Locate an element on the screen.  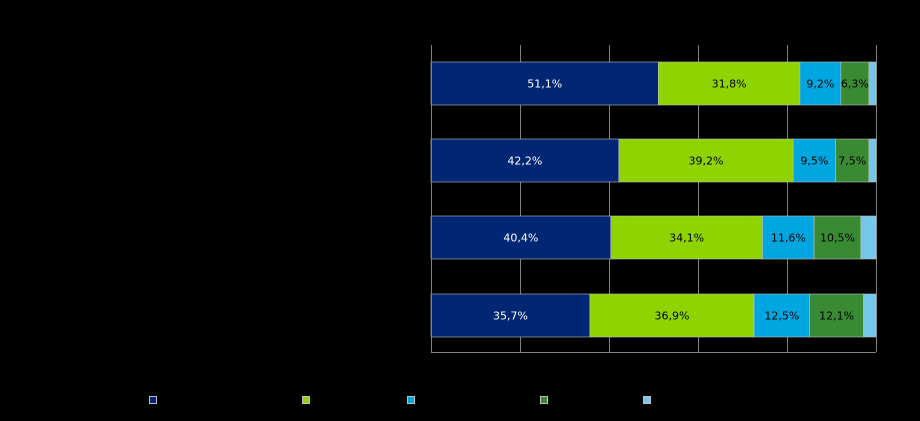
data-label: 34,1% is located at coordinates (686, 238).